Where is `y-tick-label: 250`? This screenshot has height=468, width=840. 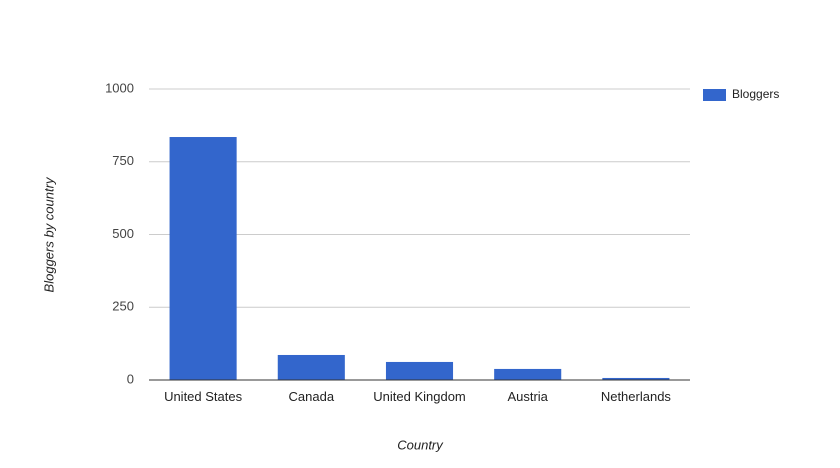 y-tick-label: 250 is located at coordinates (123, 306).